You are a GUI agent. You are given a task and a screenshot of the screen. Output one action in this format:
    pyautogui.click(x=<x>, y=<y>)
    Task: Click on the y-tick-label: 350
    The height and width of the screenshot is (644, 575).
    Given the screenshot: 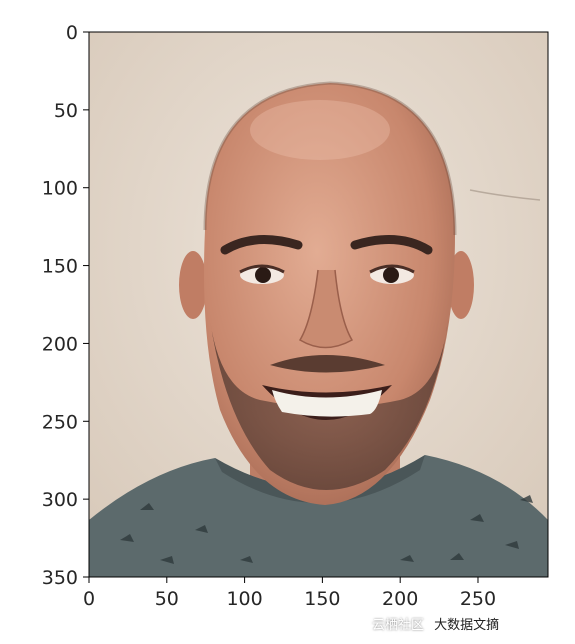 What is the action you would take?
    pyautogui.click(x=60, y=578)
    